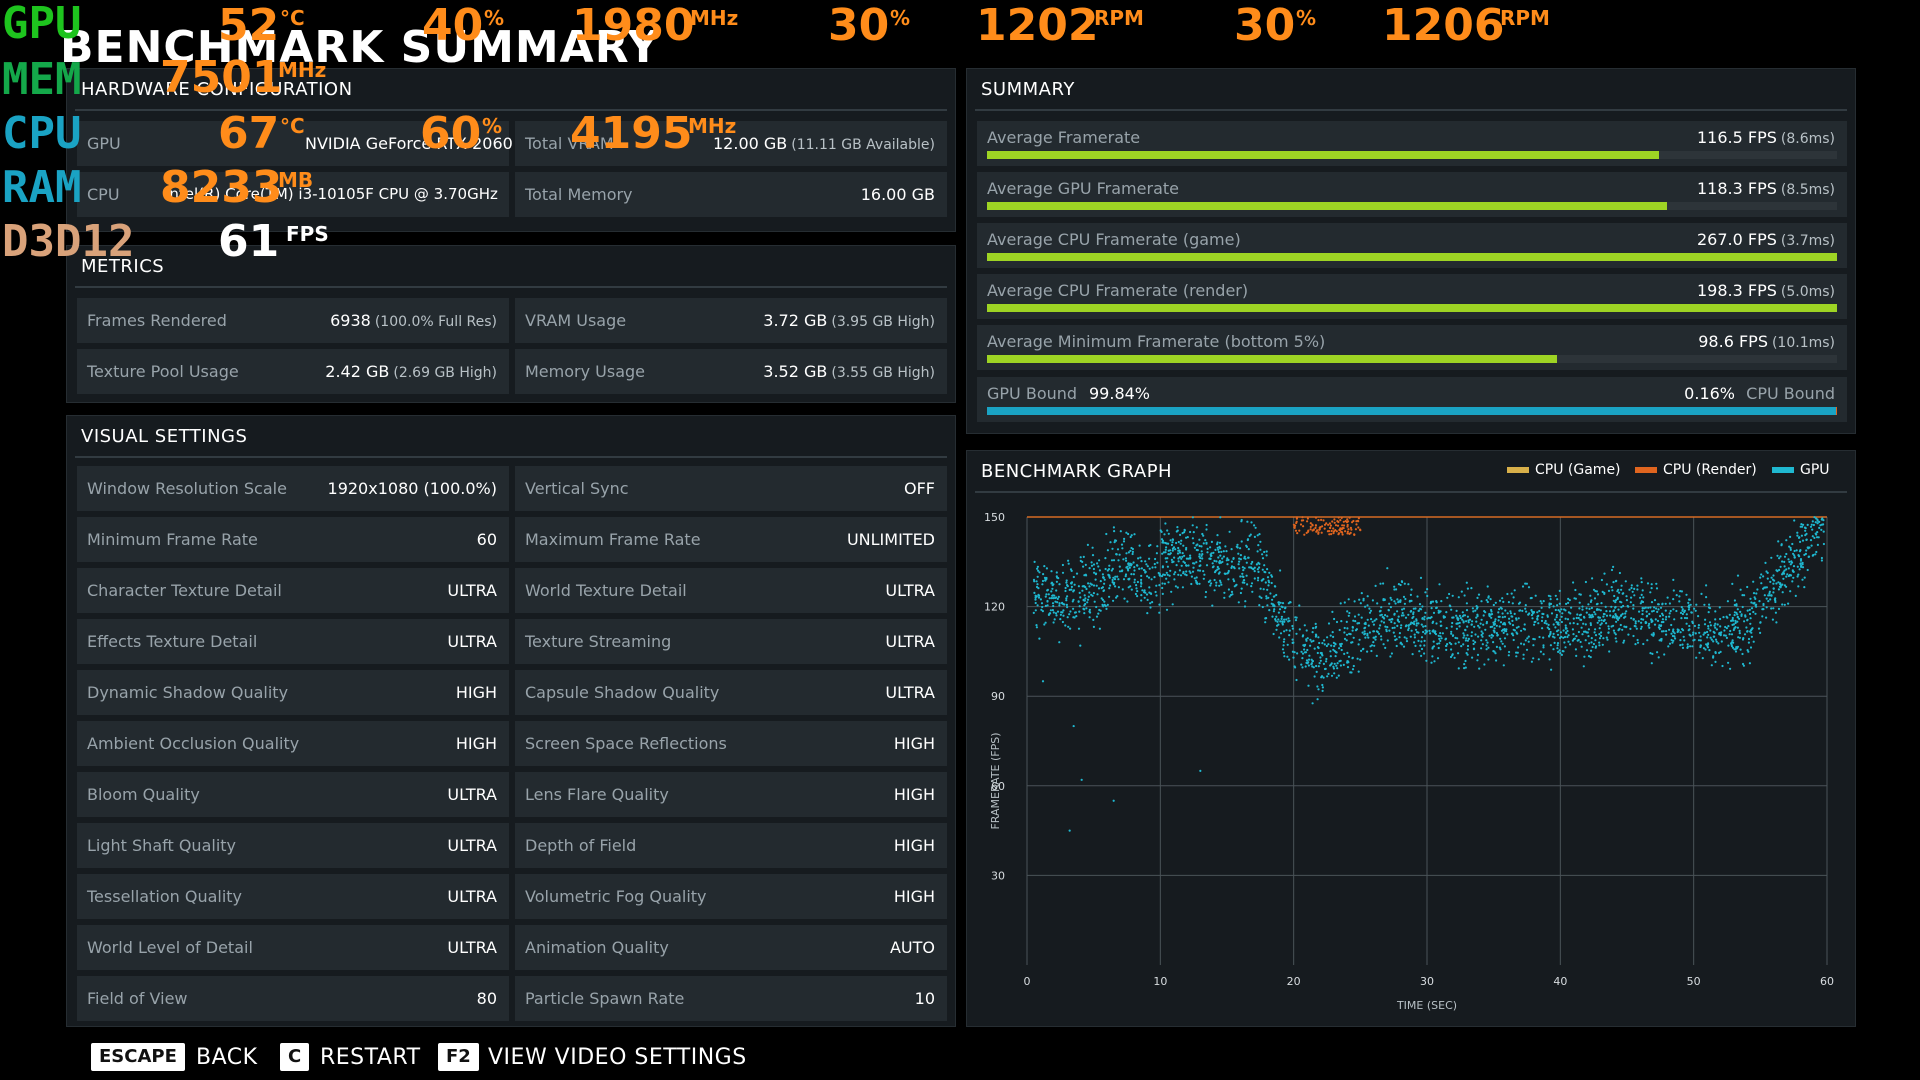 Image resolution: width=1920 pixels, height=1080 pixels. What do you see at coordinates (293, 896) in the screenshot?
I see `setting-cell: Tessellation Quality ULTRA` at bounding box center [293, 896].